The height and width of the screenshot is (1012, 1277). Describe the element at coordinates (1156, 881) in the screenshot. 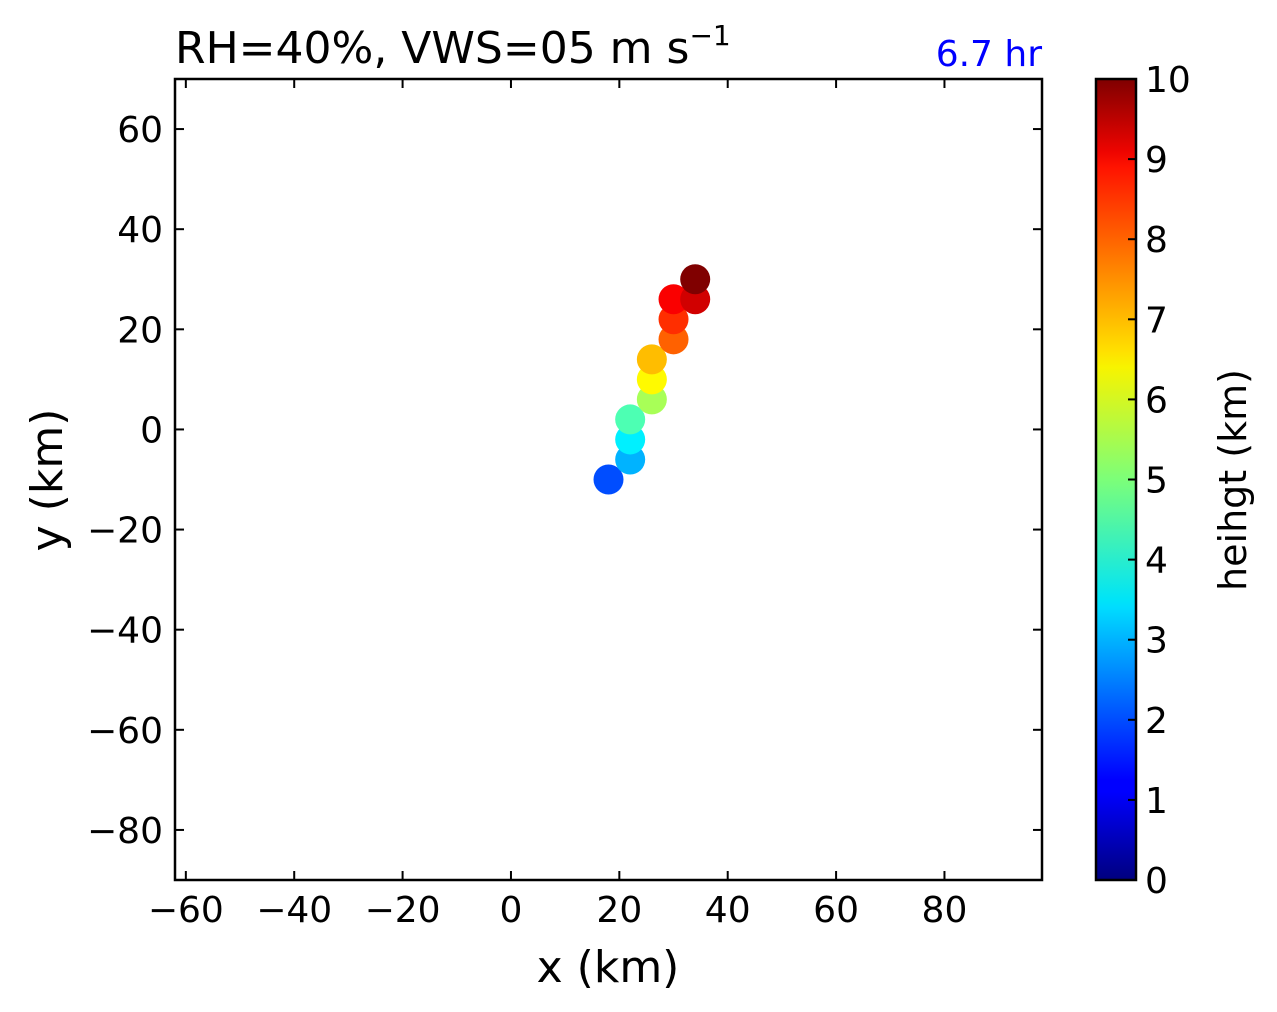

I see `colorbar-tick-label: 0` at that location.